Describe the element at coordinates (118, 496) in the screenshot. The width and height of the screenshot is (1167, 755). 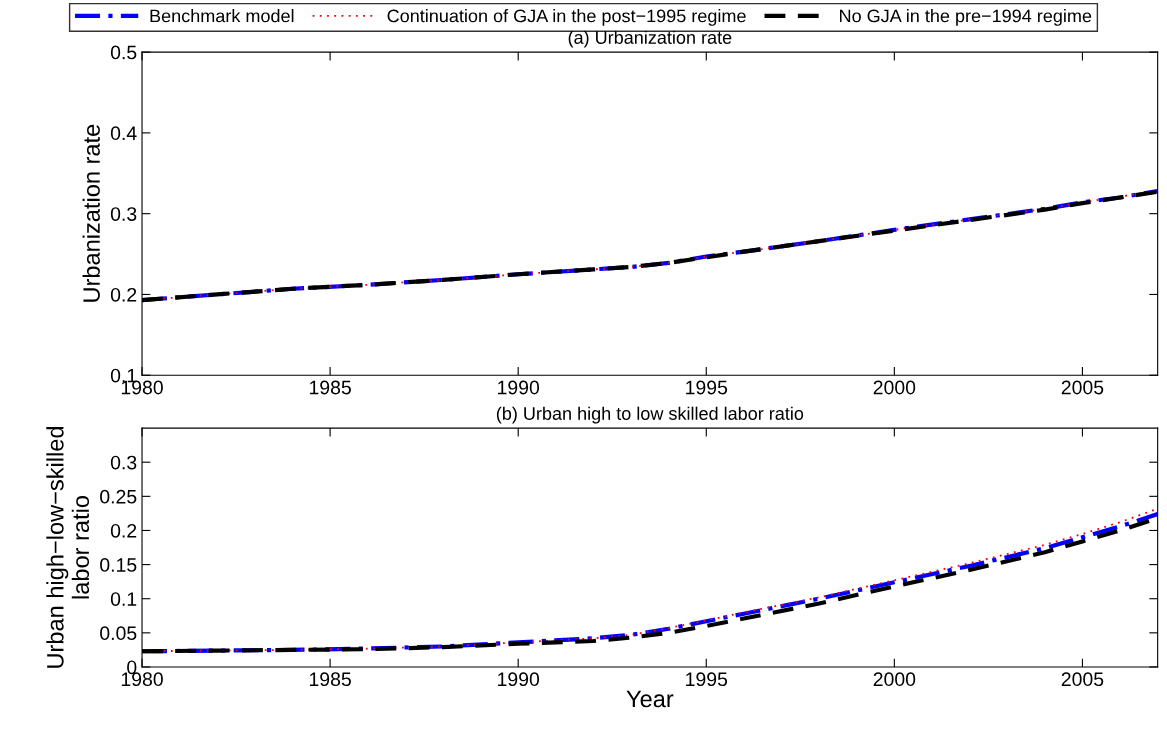
I see `y-tick-label: 0.25` at that location.